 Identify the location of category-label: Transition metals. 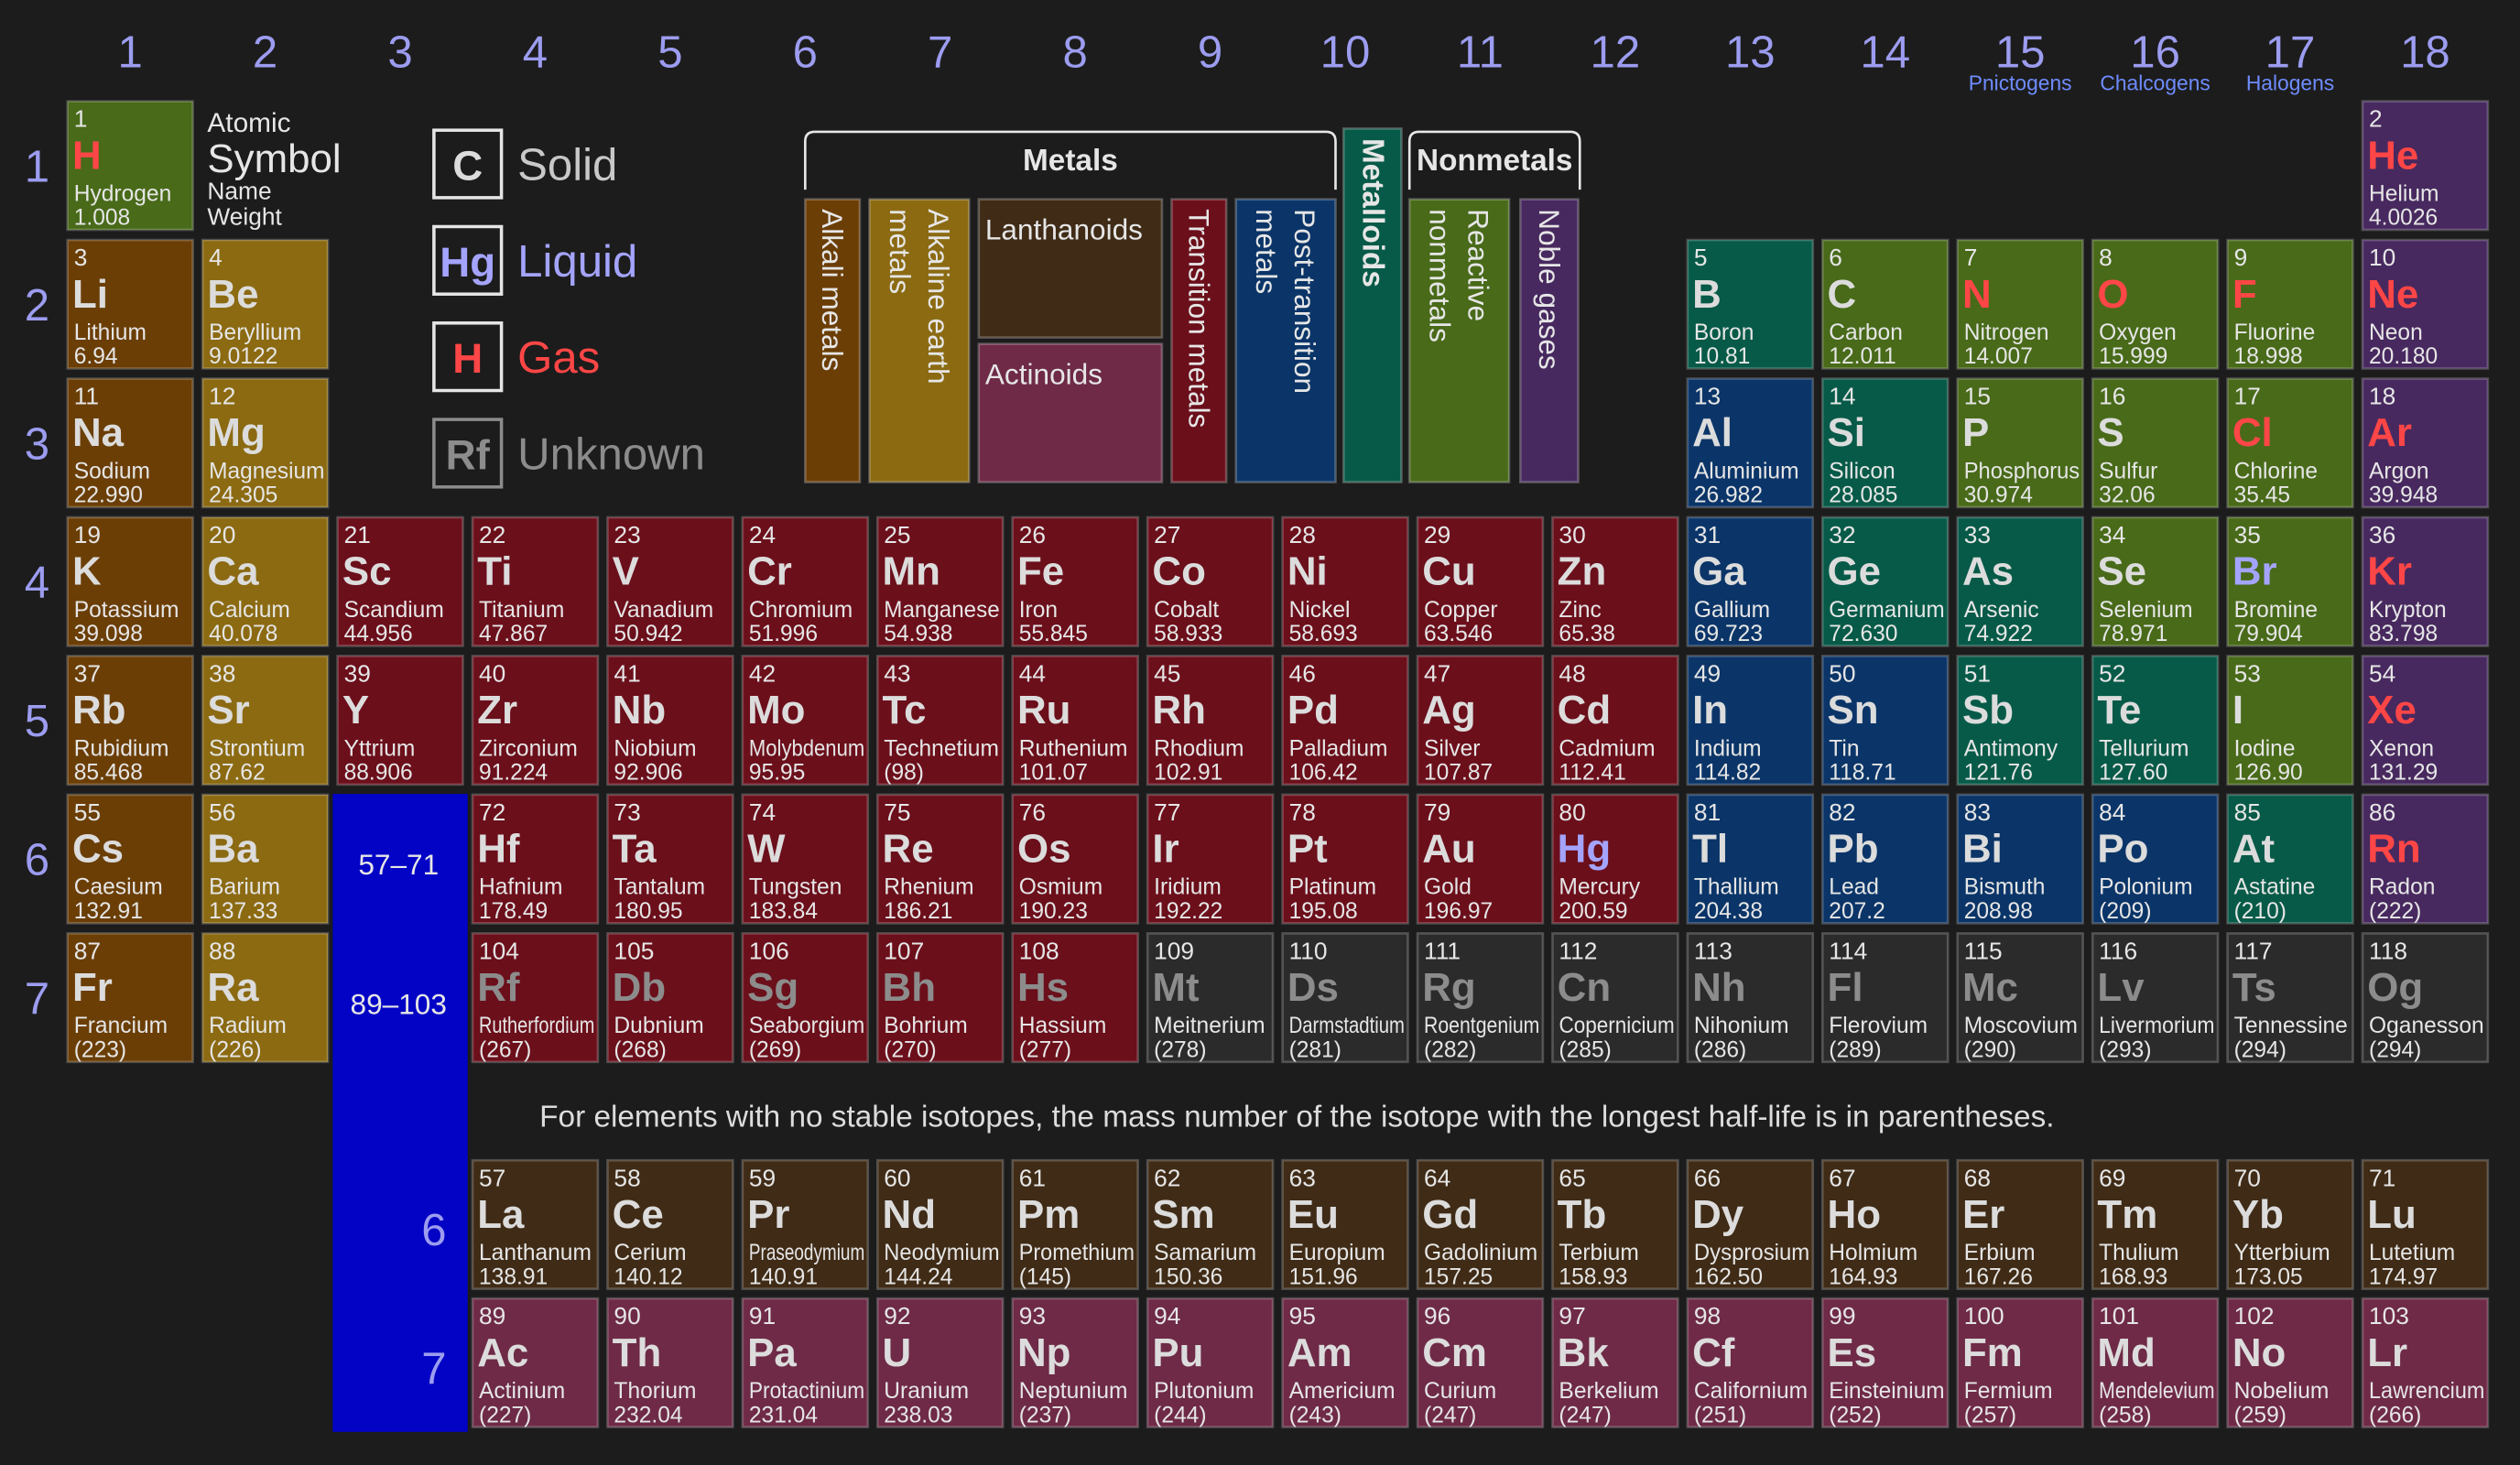
(1198, 318).